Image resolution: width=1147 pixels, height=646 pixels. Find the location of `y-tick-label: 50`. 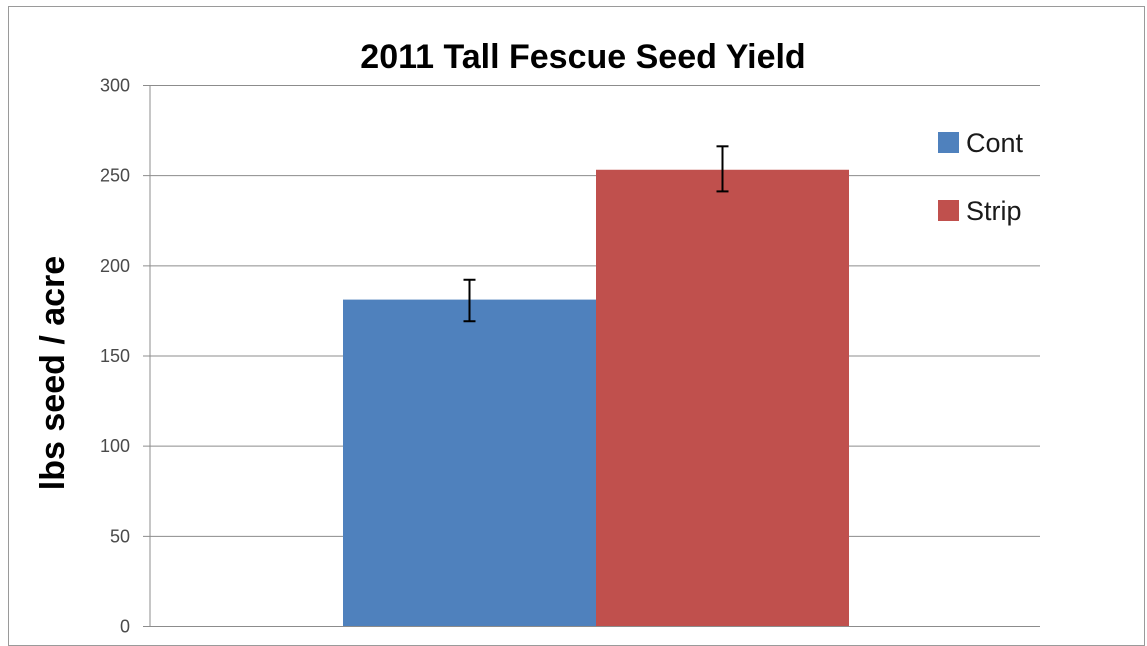

y-tick-label: 50 is located at coordinates (120, 536).